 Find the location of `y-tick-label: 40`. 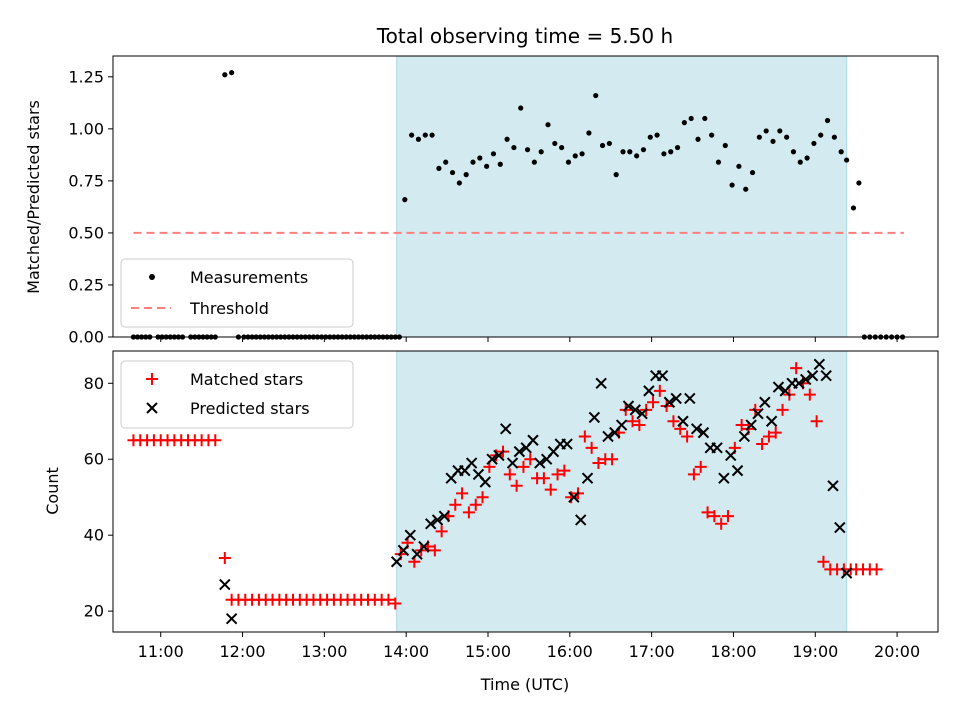

y-tick-label: 40 is located at coordinates (94, 535).